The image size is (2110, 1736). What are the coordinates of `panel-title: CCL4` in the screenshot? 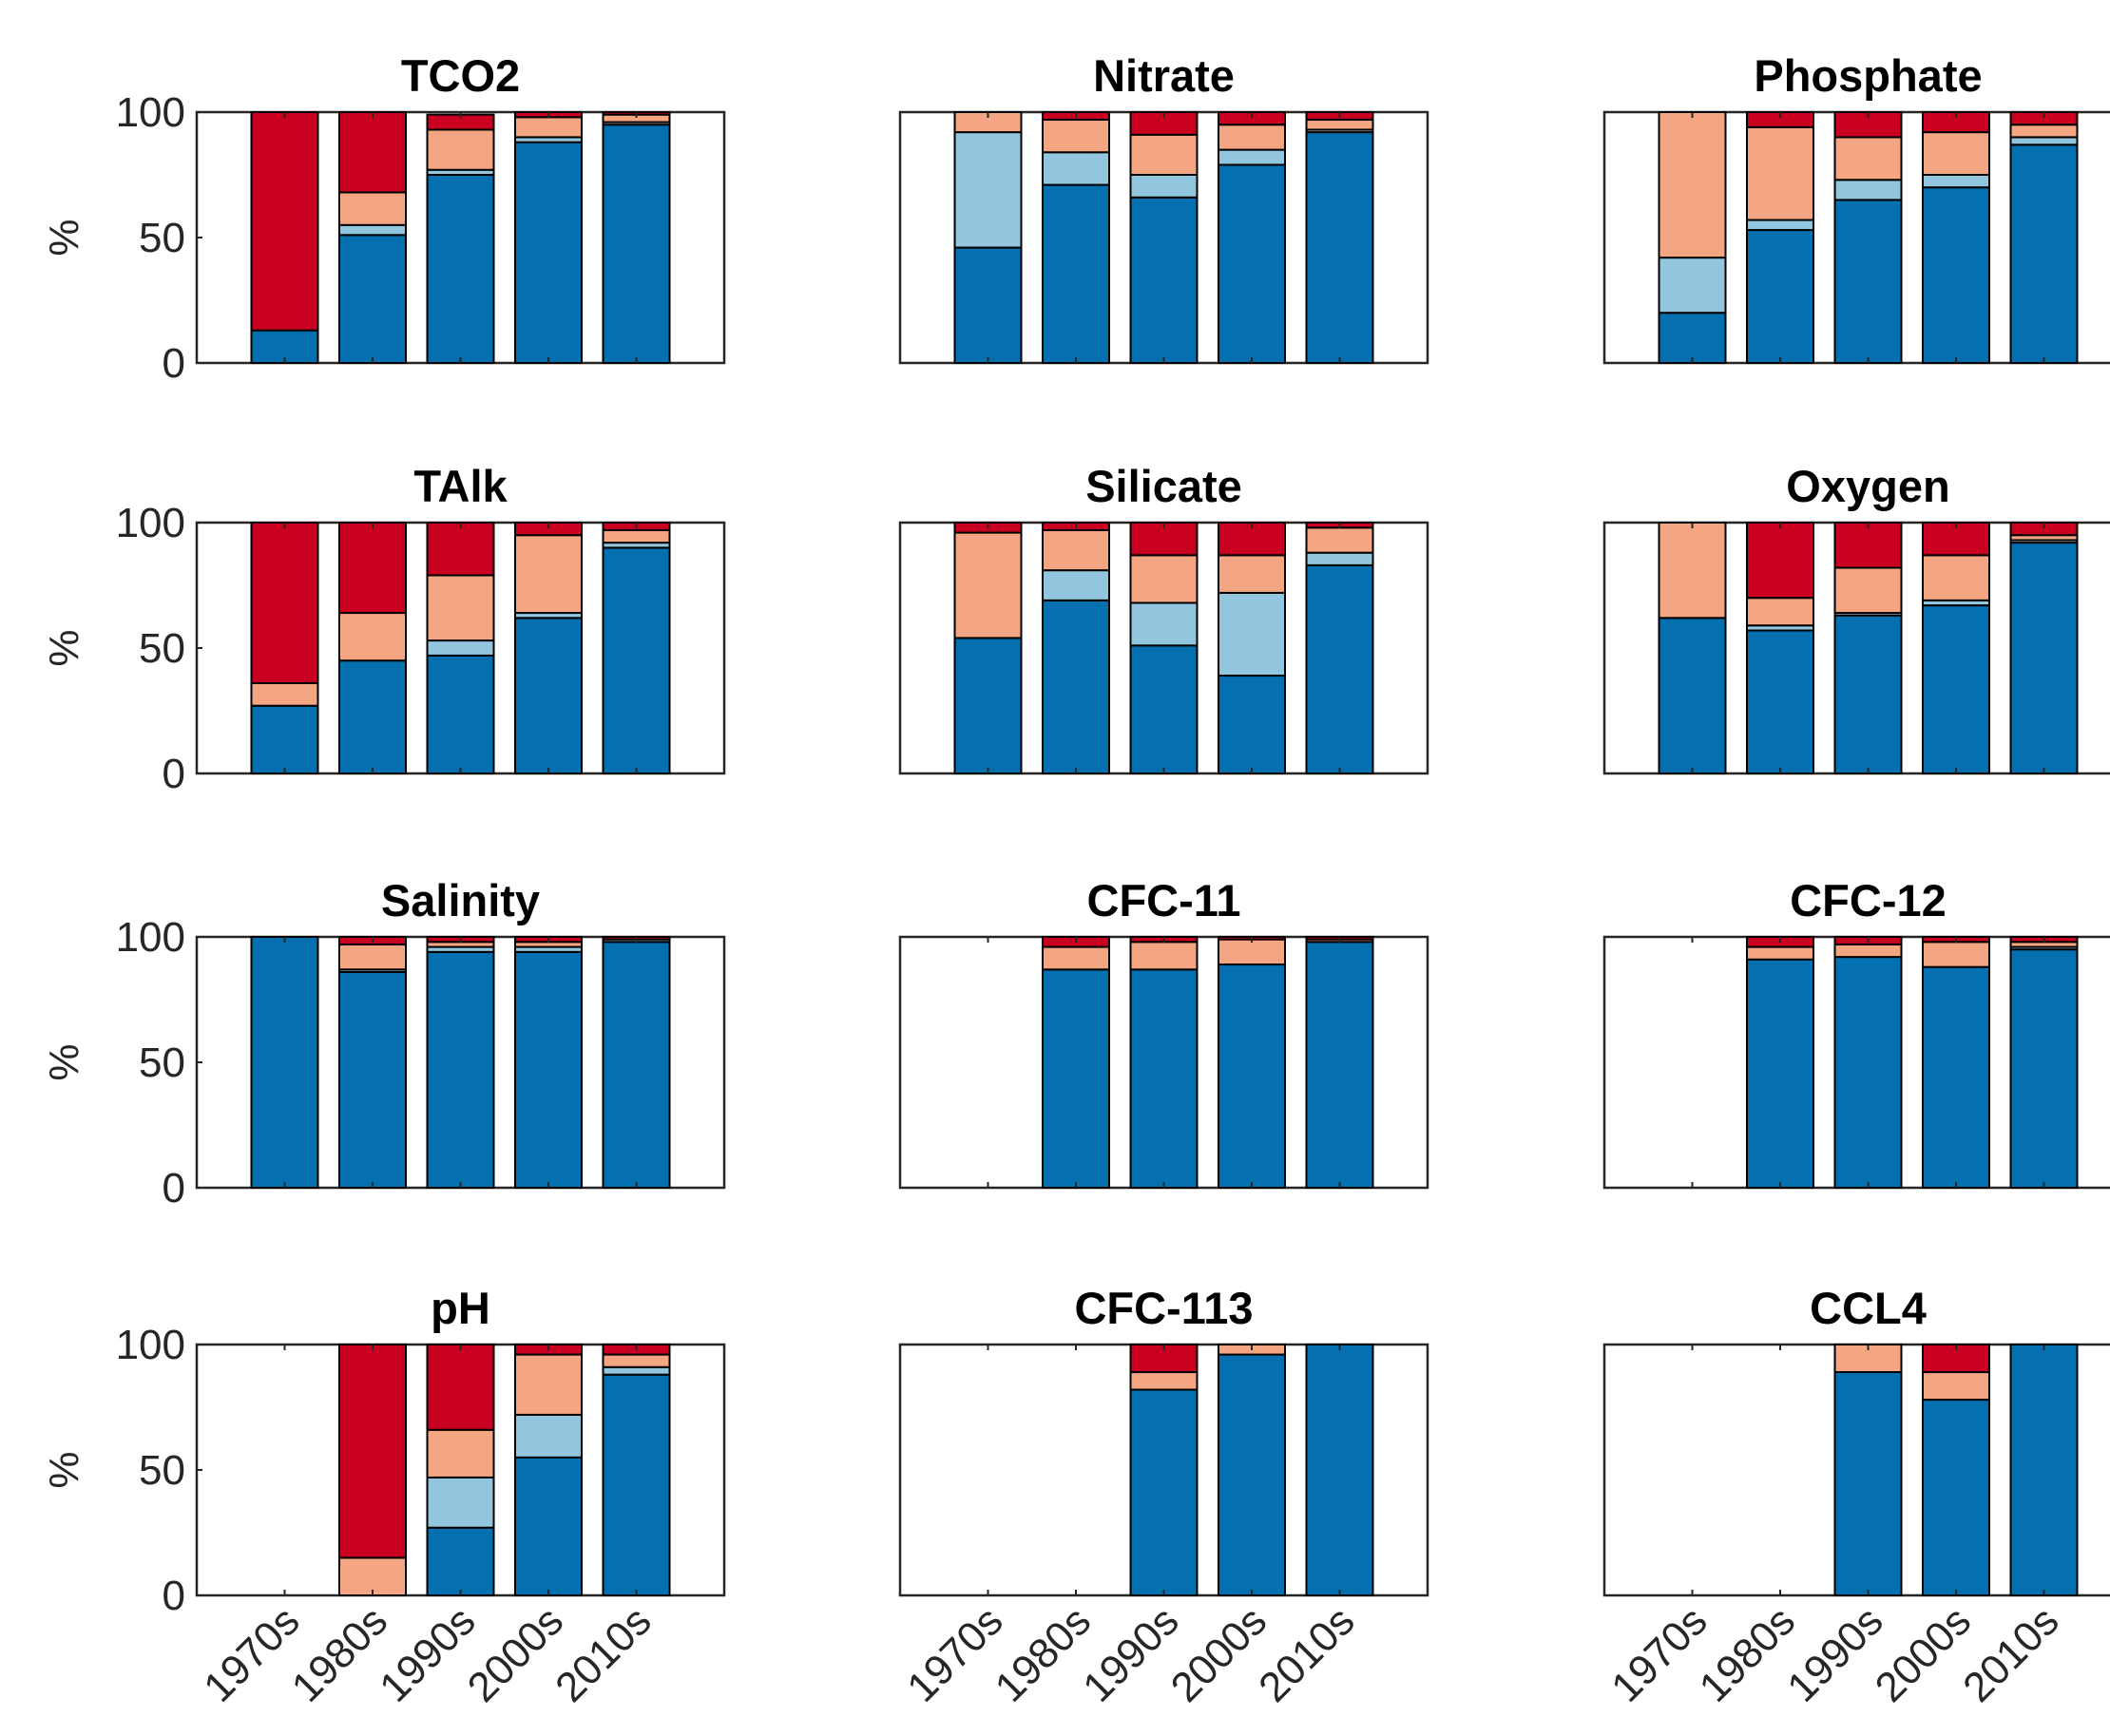 It's located at (1868, 1308).